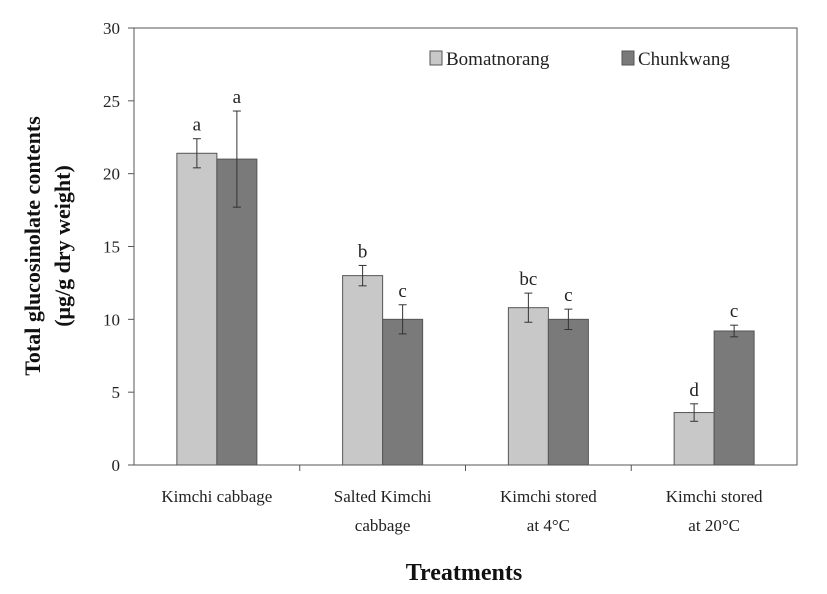 The height and width of the screenshot is (594, 827). What do you see at coordinates (402, 291) in the screenshot?
I see `significance-label-chunkwang-1: c` at bounding box center [402, 291].